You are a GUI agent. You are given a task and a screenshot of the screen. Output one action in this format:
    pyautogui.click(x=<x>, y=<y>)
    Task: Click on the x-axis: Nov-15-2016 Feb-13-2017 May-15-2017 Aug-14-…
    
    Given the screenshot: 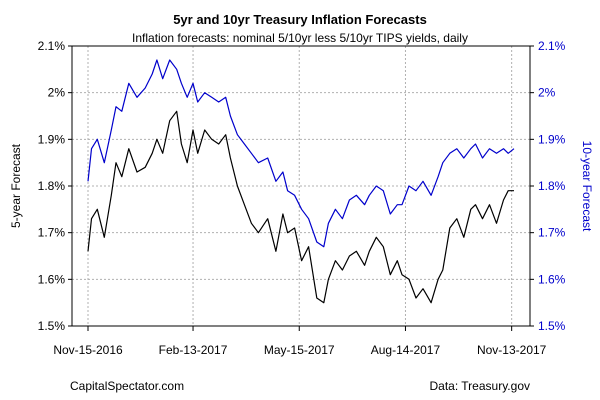 What is the action you would take?
    pyautogui.click(x=300, y=341)
    